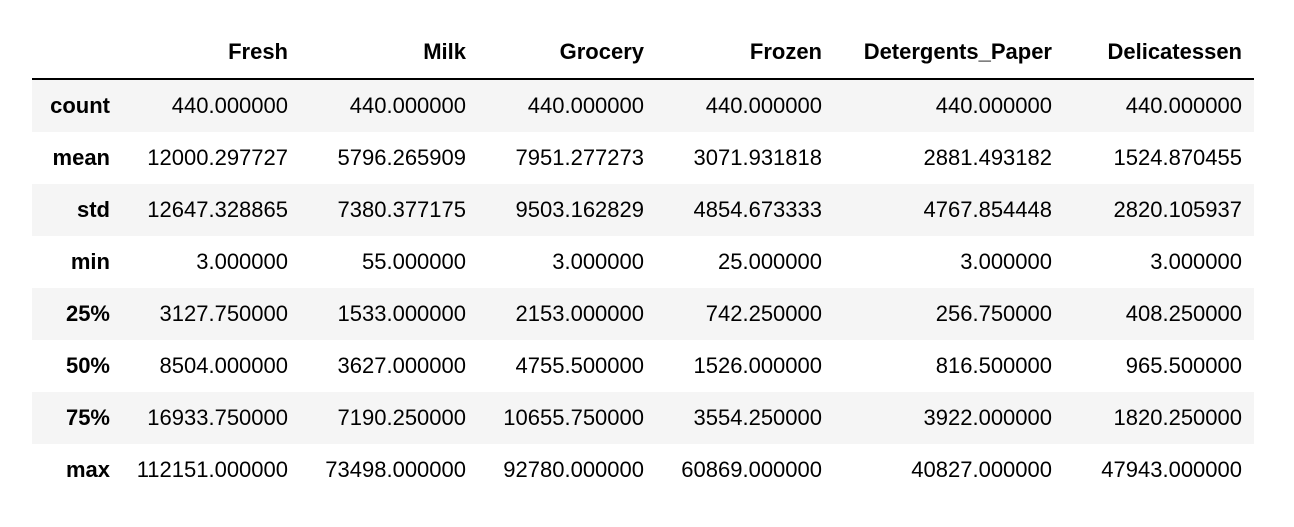 The width and height of the screenshot is (1294, 527). Describe the element at coordinates (77, 53) in the screenshot. I see `index-header` at that location.